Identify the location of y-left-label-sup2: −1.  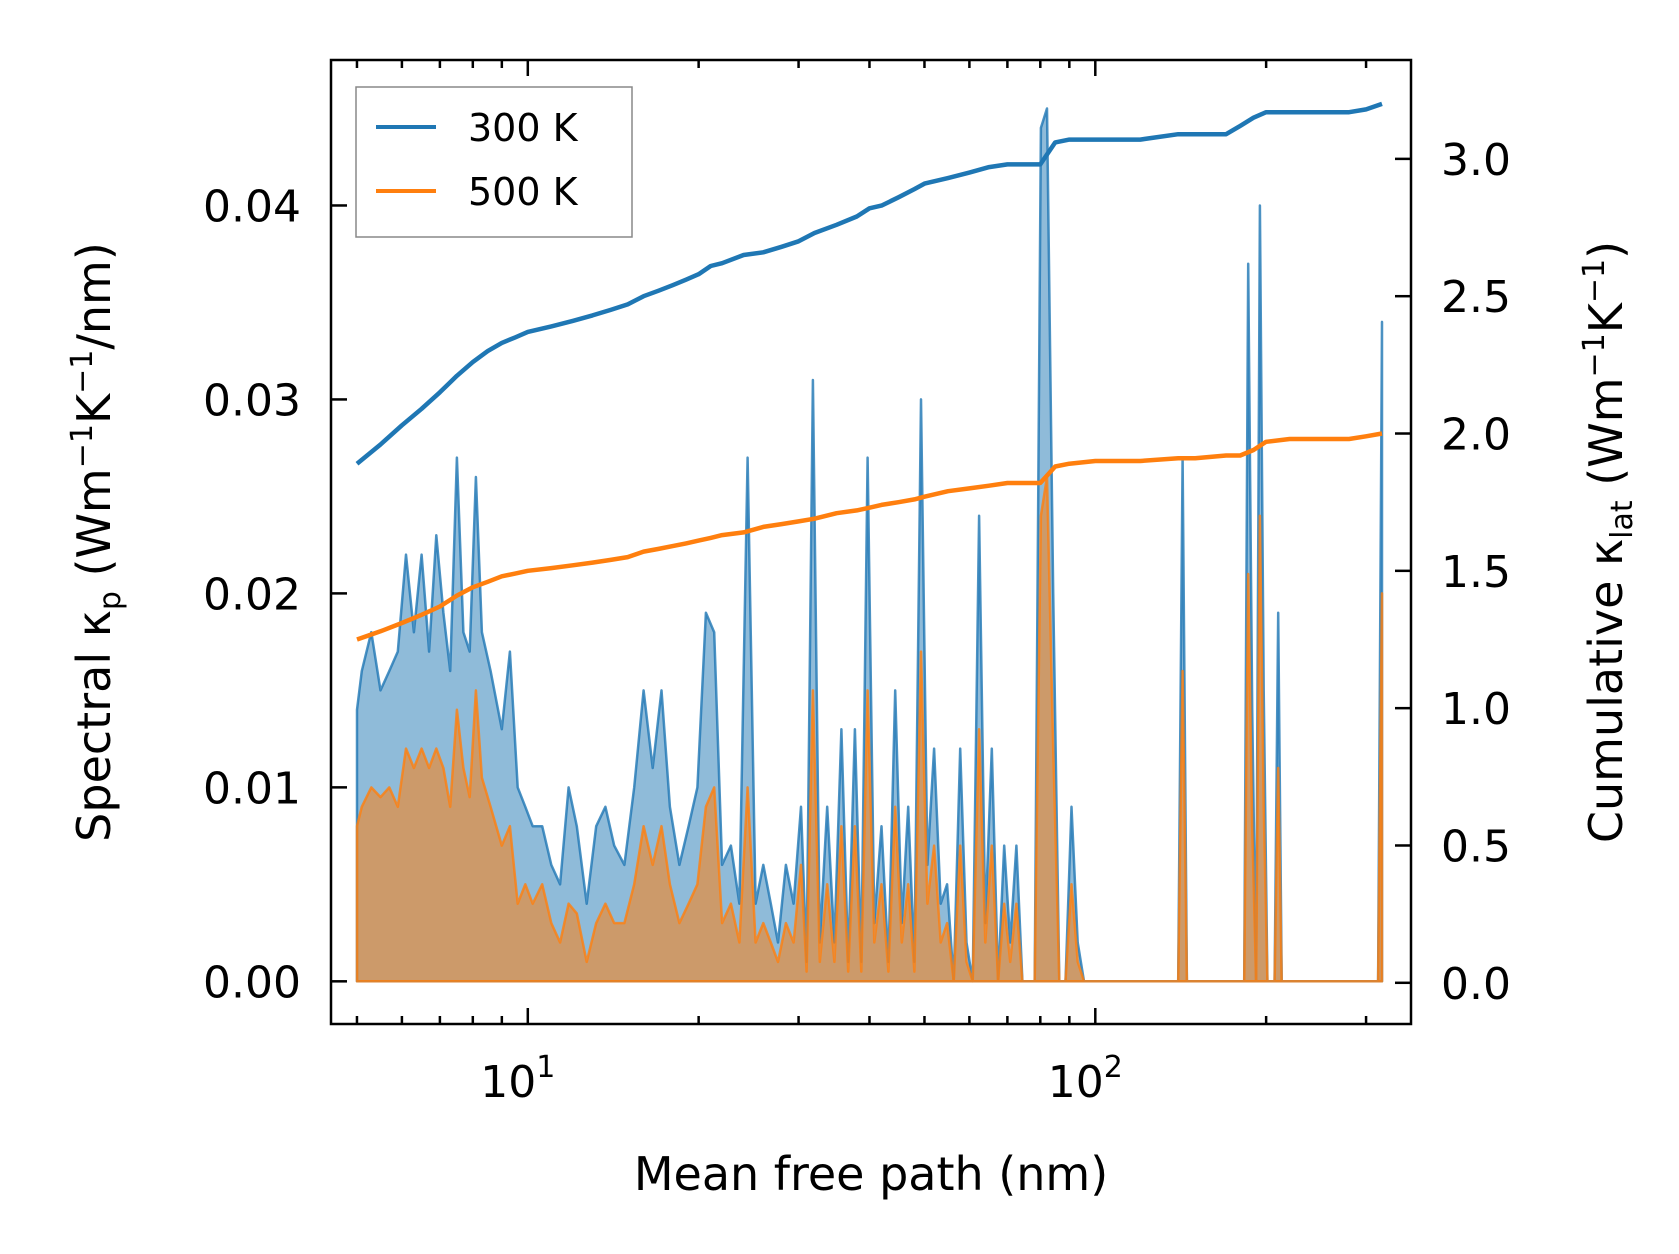
(82, 372).